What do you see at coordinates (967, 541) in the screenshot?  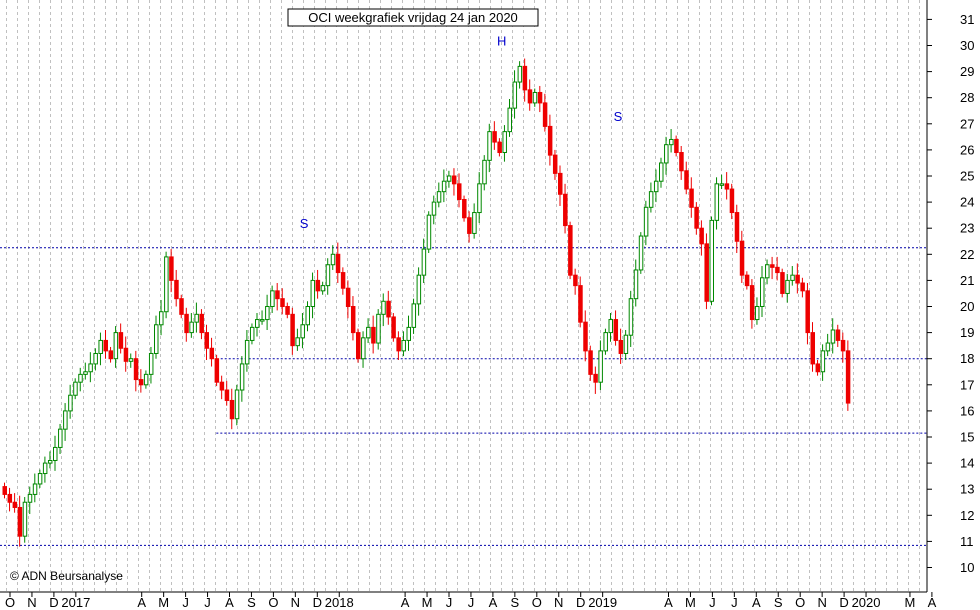 I see `y-tick-label: 11` at bounding box center [967, 541].